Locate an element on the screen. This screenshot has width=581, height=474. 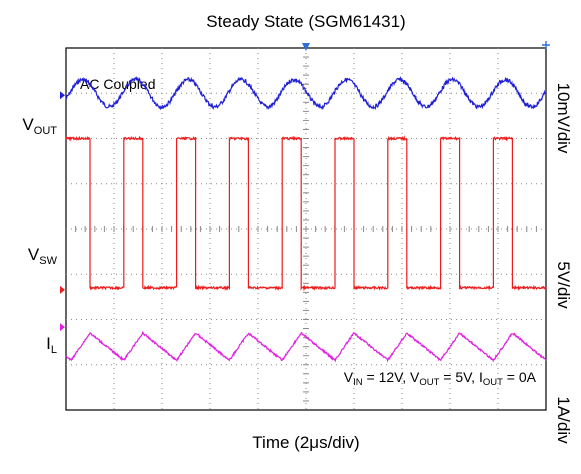
vout-value: = 5V, is located at coordinates (459, 377).